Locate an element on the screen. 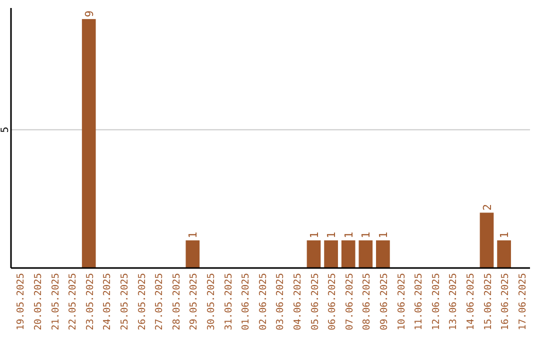  x-tick-label: 23.05.2025 is located at coordinates (90, 301).